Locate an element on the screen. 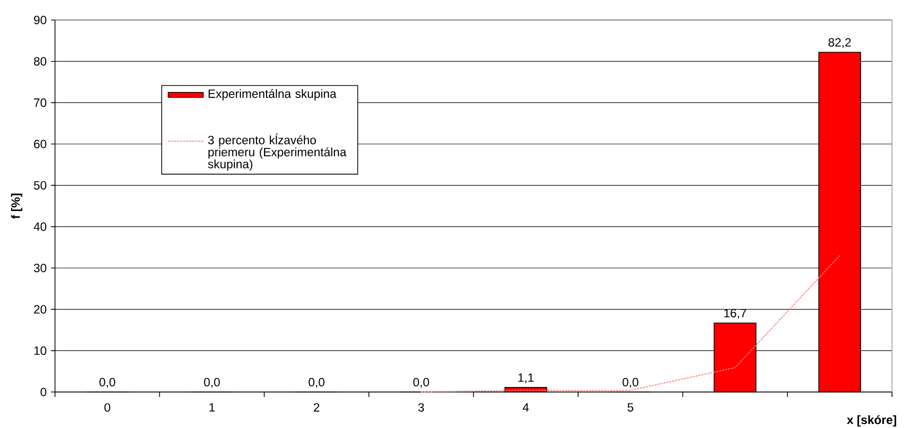 The image size is (905, 428). y-tick-label: 0 is located at coordinates (43, 392).